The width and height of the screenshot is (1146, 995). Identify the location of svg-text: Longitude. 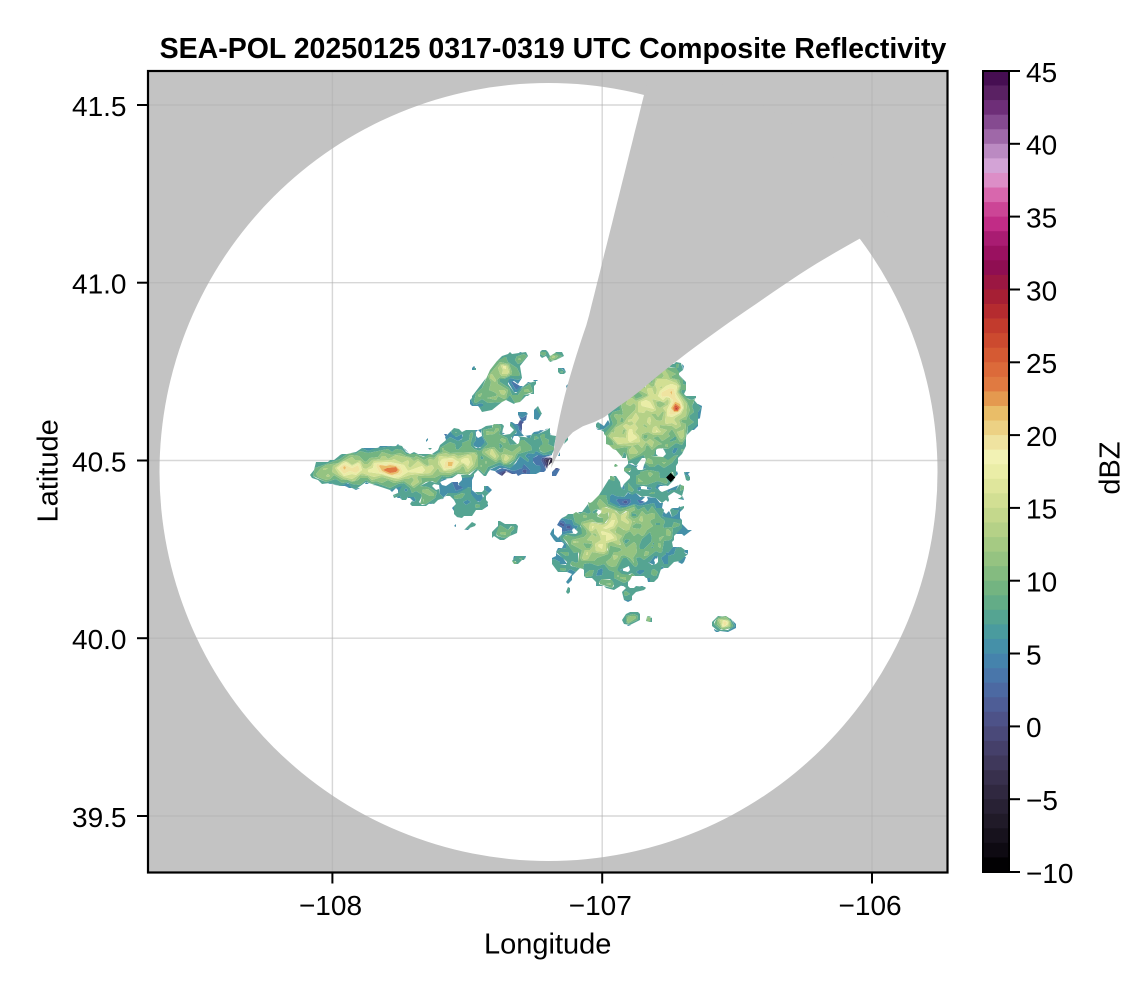
(547, 944).